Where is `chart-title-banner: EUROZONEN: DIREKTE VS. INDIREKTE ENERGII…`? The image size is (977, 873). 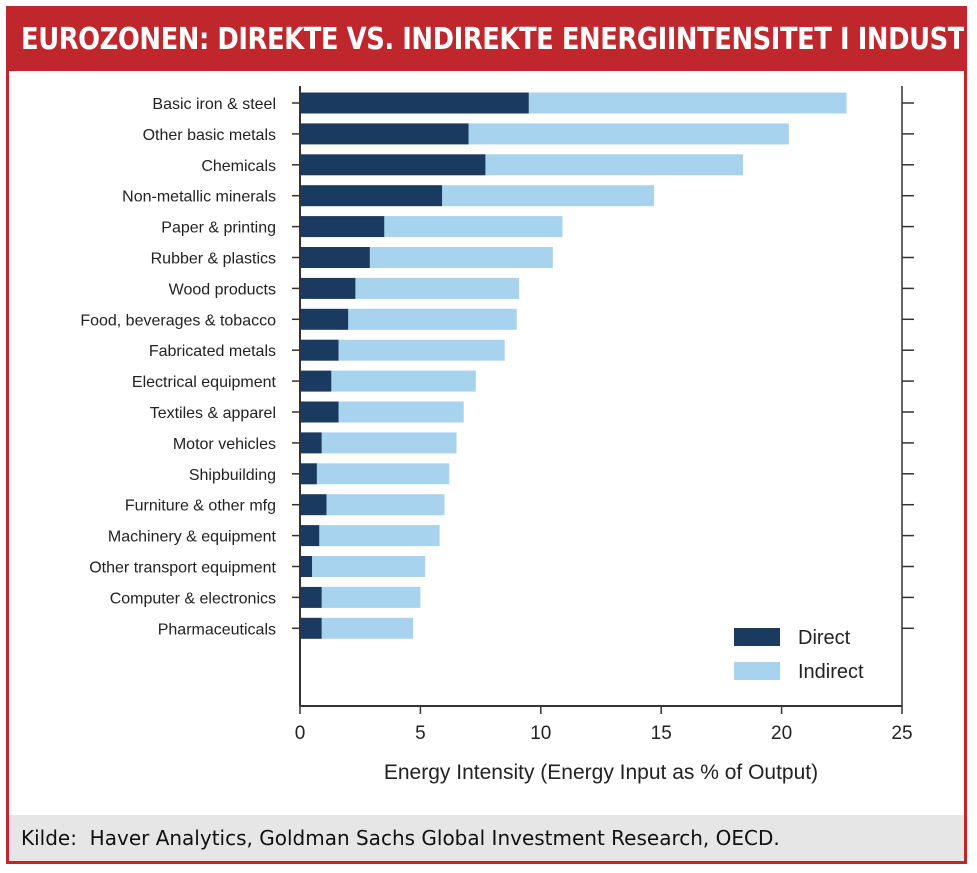 chart-title-banner: EUROZONEN: DIREKTE VS. INDIREKTE ENERGII… is located at coordinates (486, 40).